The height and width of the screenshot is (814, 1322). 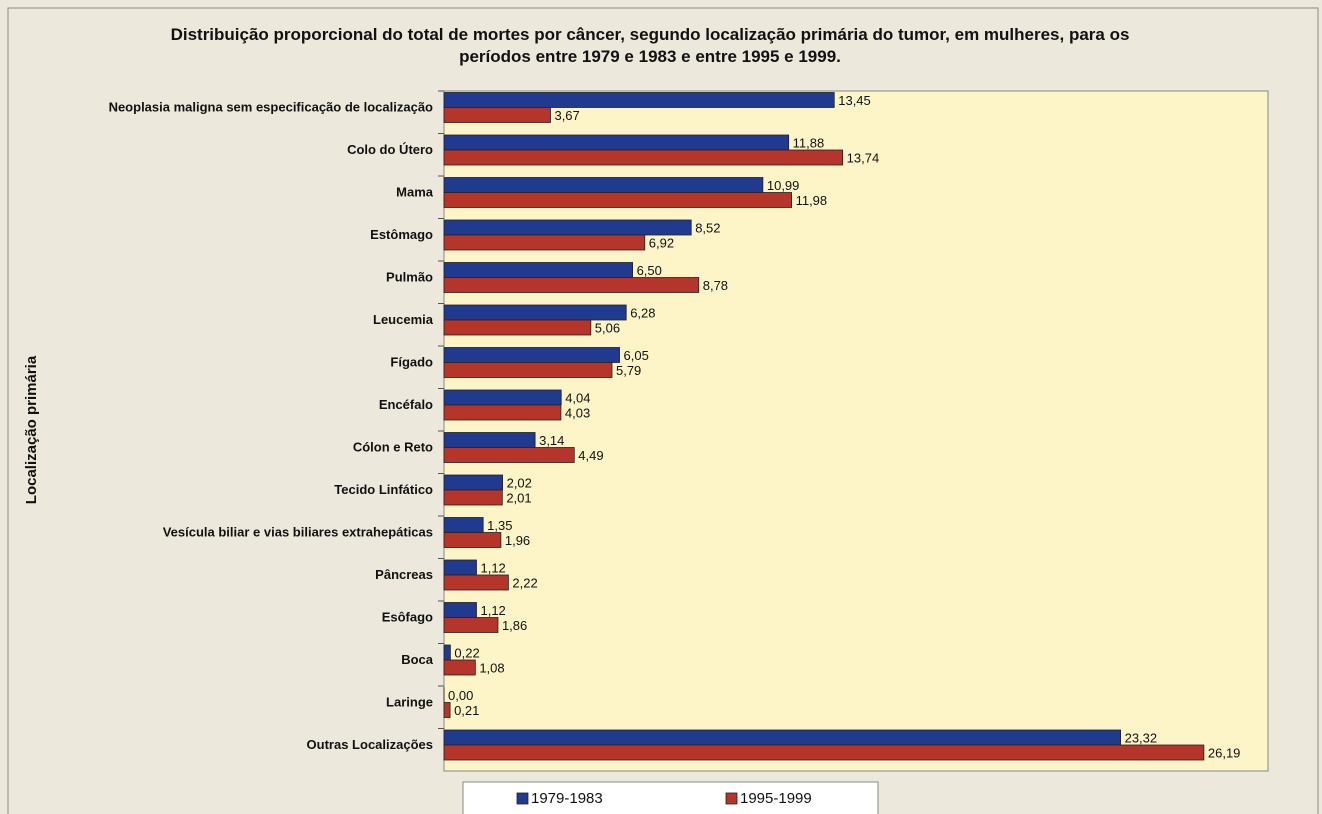 What do you see at coordinates (854, 100) in the screenshot?
I see `data-label: 13,45` at bounding box center [854, 100].